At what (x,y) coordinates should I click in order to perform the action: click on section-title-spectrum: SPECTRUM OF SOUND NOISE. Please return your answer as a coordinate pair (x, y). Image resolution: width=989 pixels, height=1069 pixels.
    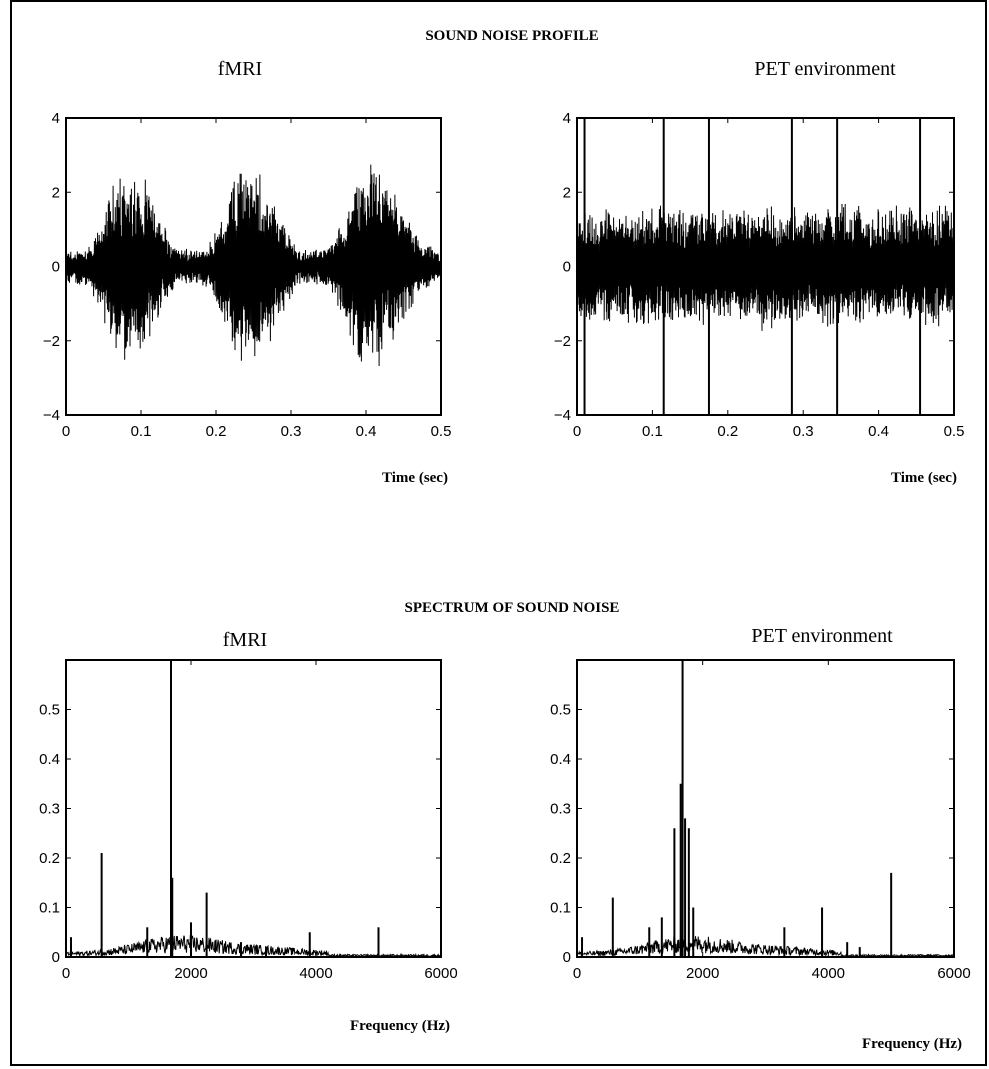
    Looking at the image, I should click on (512, 608).